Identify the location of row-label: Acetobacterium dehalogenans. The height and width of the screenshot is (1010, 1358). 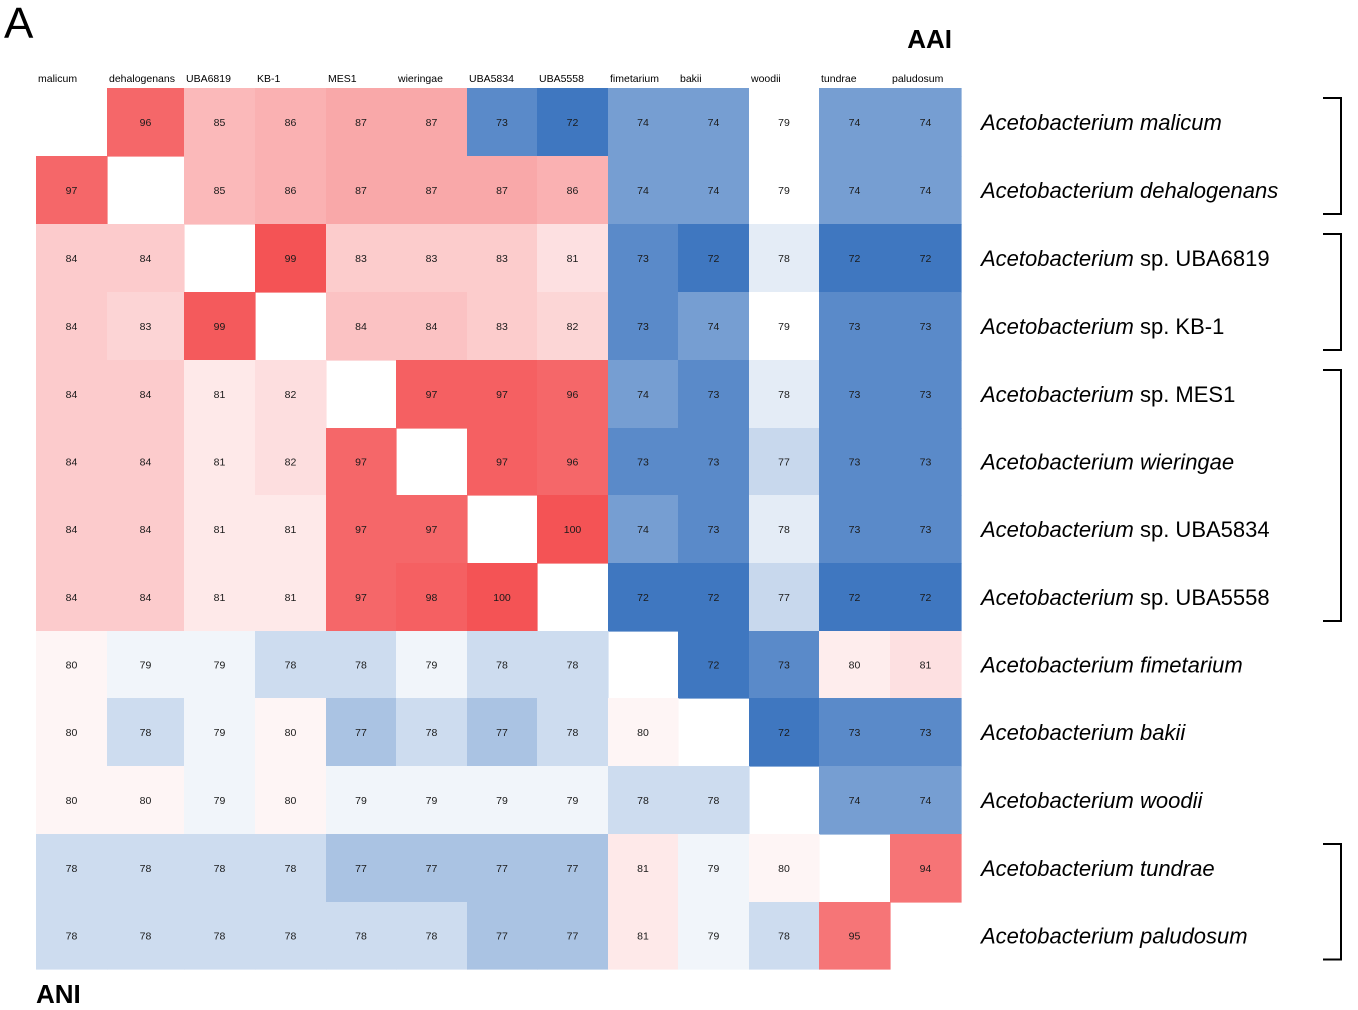
(1128, 190).